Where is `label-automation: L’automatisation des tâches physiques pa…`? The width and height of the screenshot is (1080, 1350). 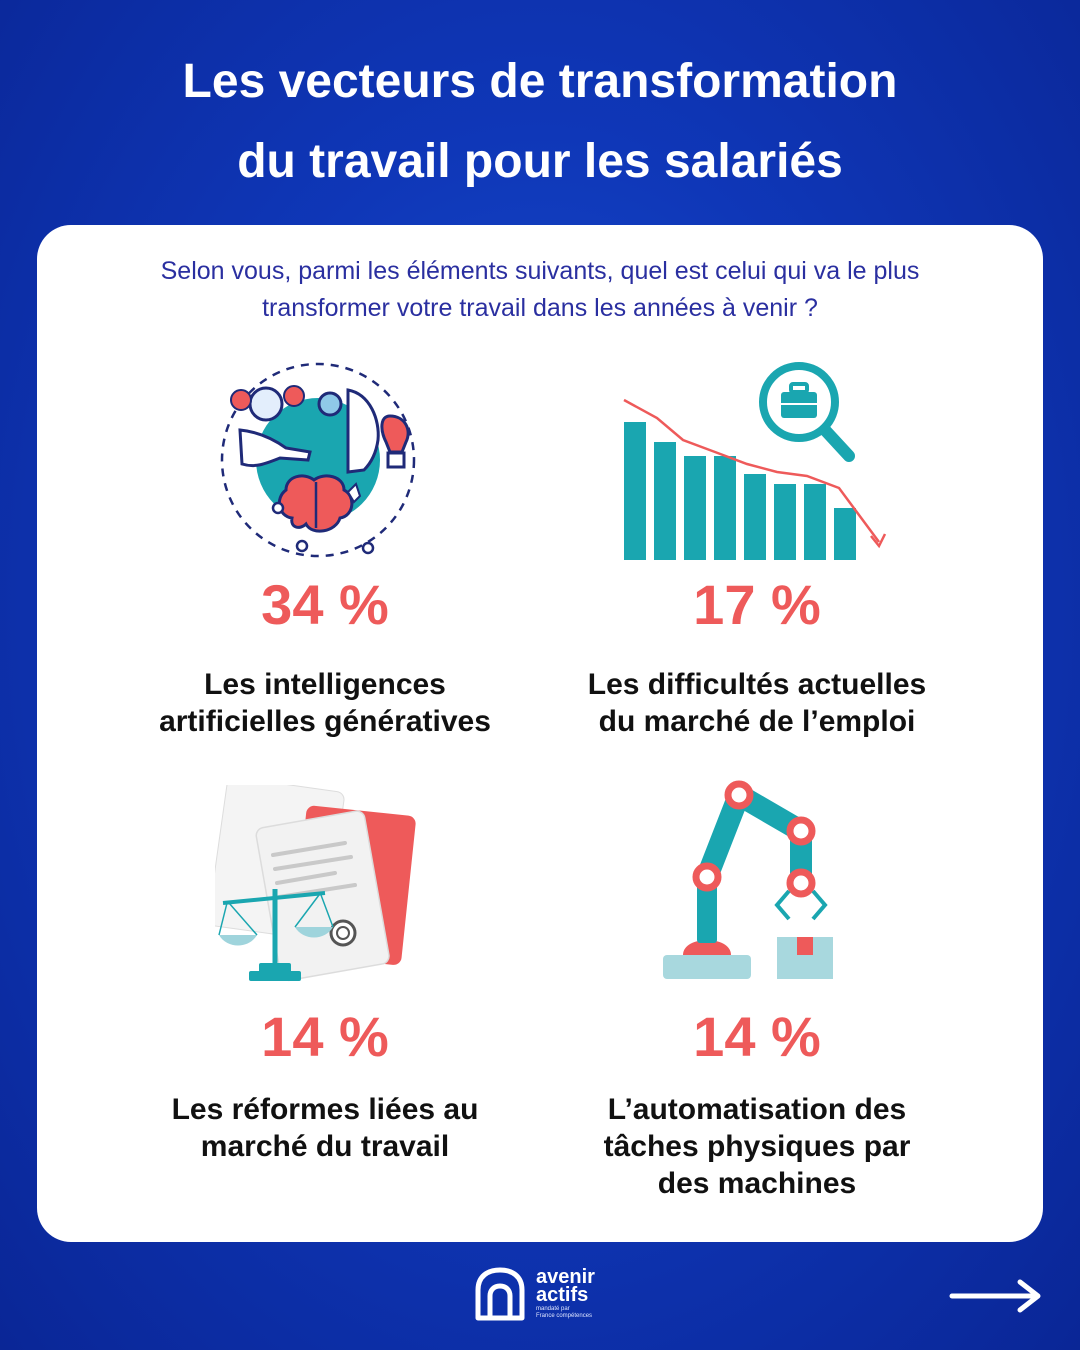
label-automation: L’automatisation des tâches physiques pa… is located at coordinates (757, 1146).